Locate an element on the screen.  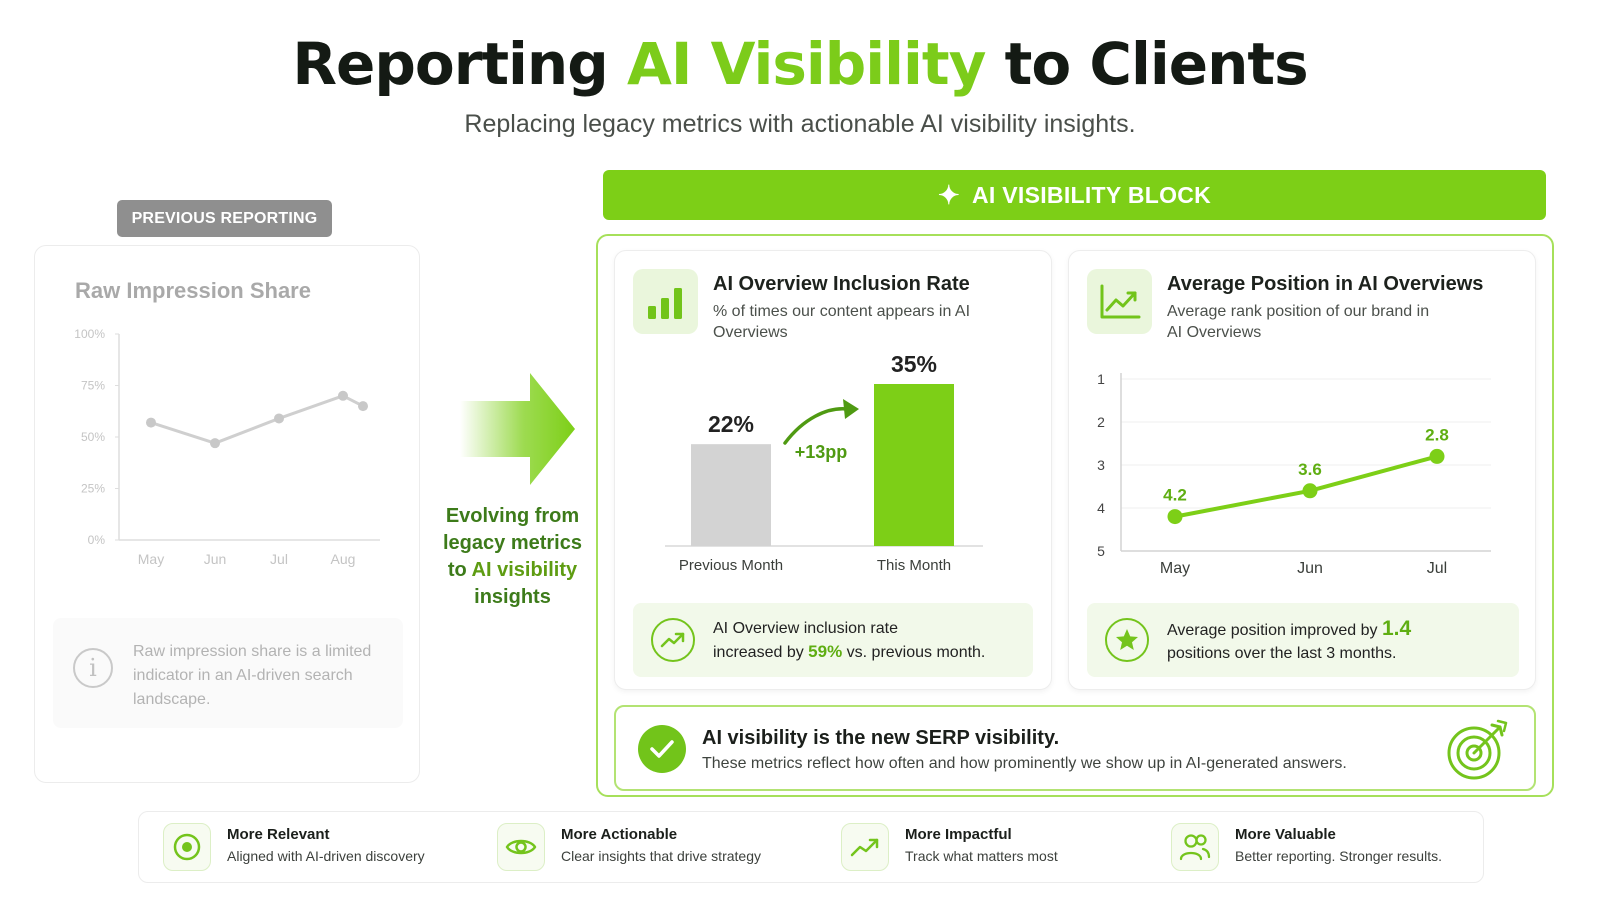
bar-chart-icon is located at coordinates (665, 301).